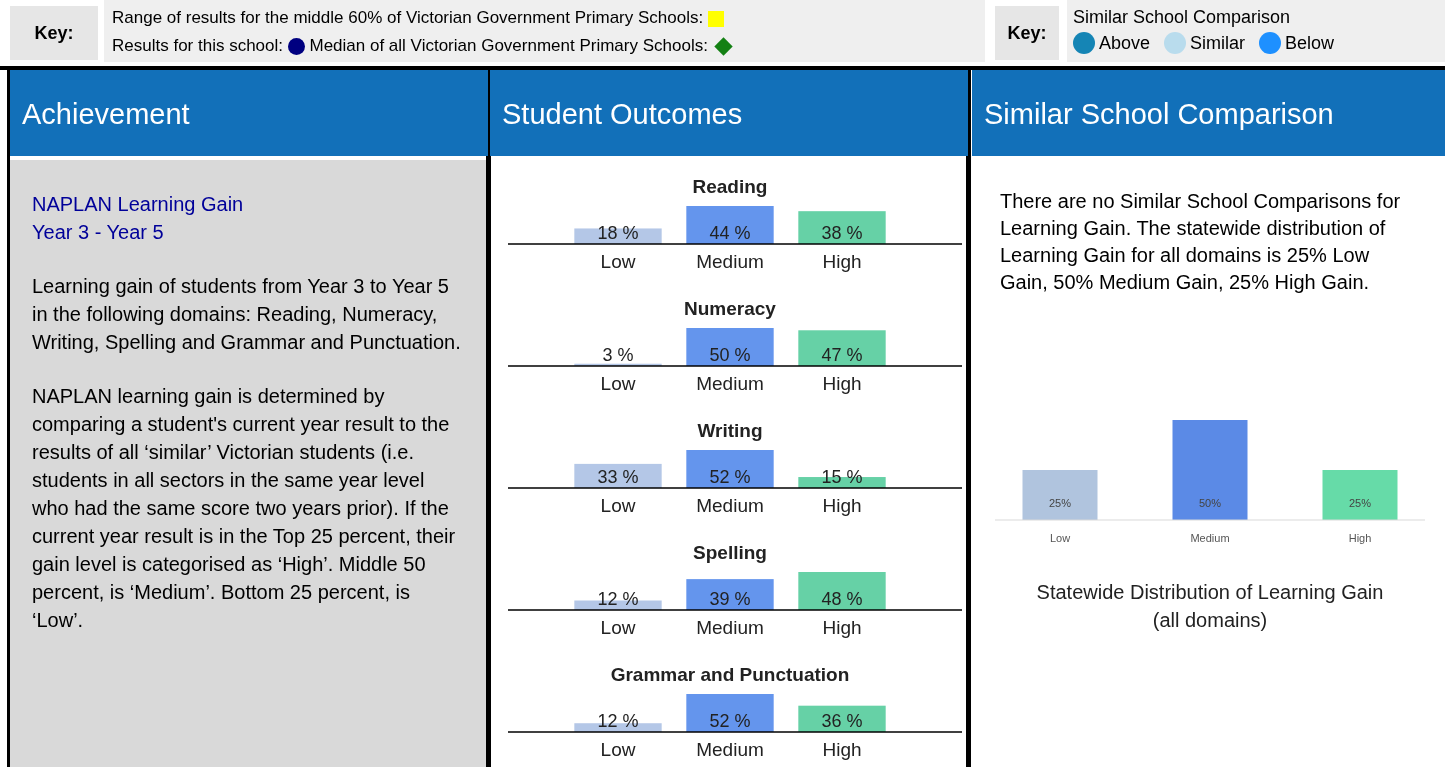  I want to click on text: There are no Similar School Comparisons for Learning Gain. The statewide distribution of Learning Gain for all domains is 25% Low Gain, 50% Medium Gain, 25% High Gain., so click(1201, 242).